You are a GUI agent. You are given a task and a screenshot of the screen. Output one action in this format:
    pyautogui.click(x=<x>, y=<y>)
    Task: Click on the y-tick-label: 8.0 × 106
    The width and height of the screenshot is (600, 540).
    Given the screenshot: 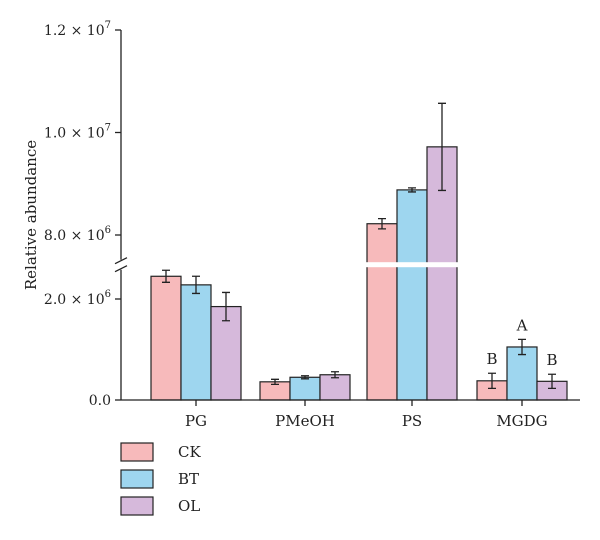 What is the action you would take?
    pyautogui.click(x=77, y=234)
    